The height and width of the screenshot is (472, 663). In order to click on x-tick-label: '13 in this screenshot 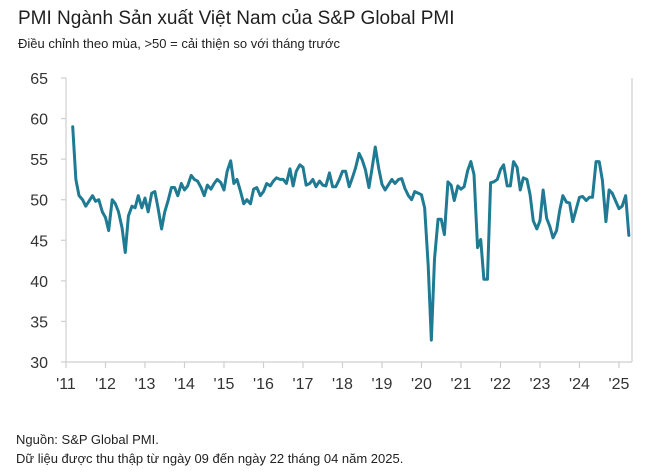, I will do `click(145, 384)`.